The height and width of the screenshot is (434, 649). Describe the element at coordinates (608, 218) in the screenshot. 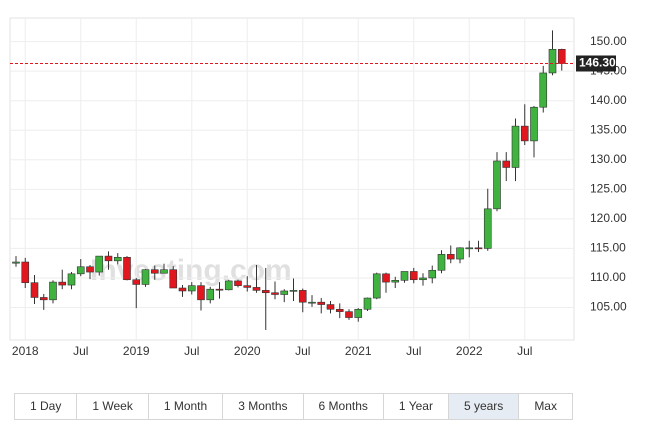

I see `y-tick-label: 120.00` at that location.